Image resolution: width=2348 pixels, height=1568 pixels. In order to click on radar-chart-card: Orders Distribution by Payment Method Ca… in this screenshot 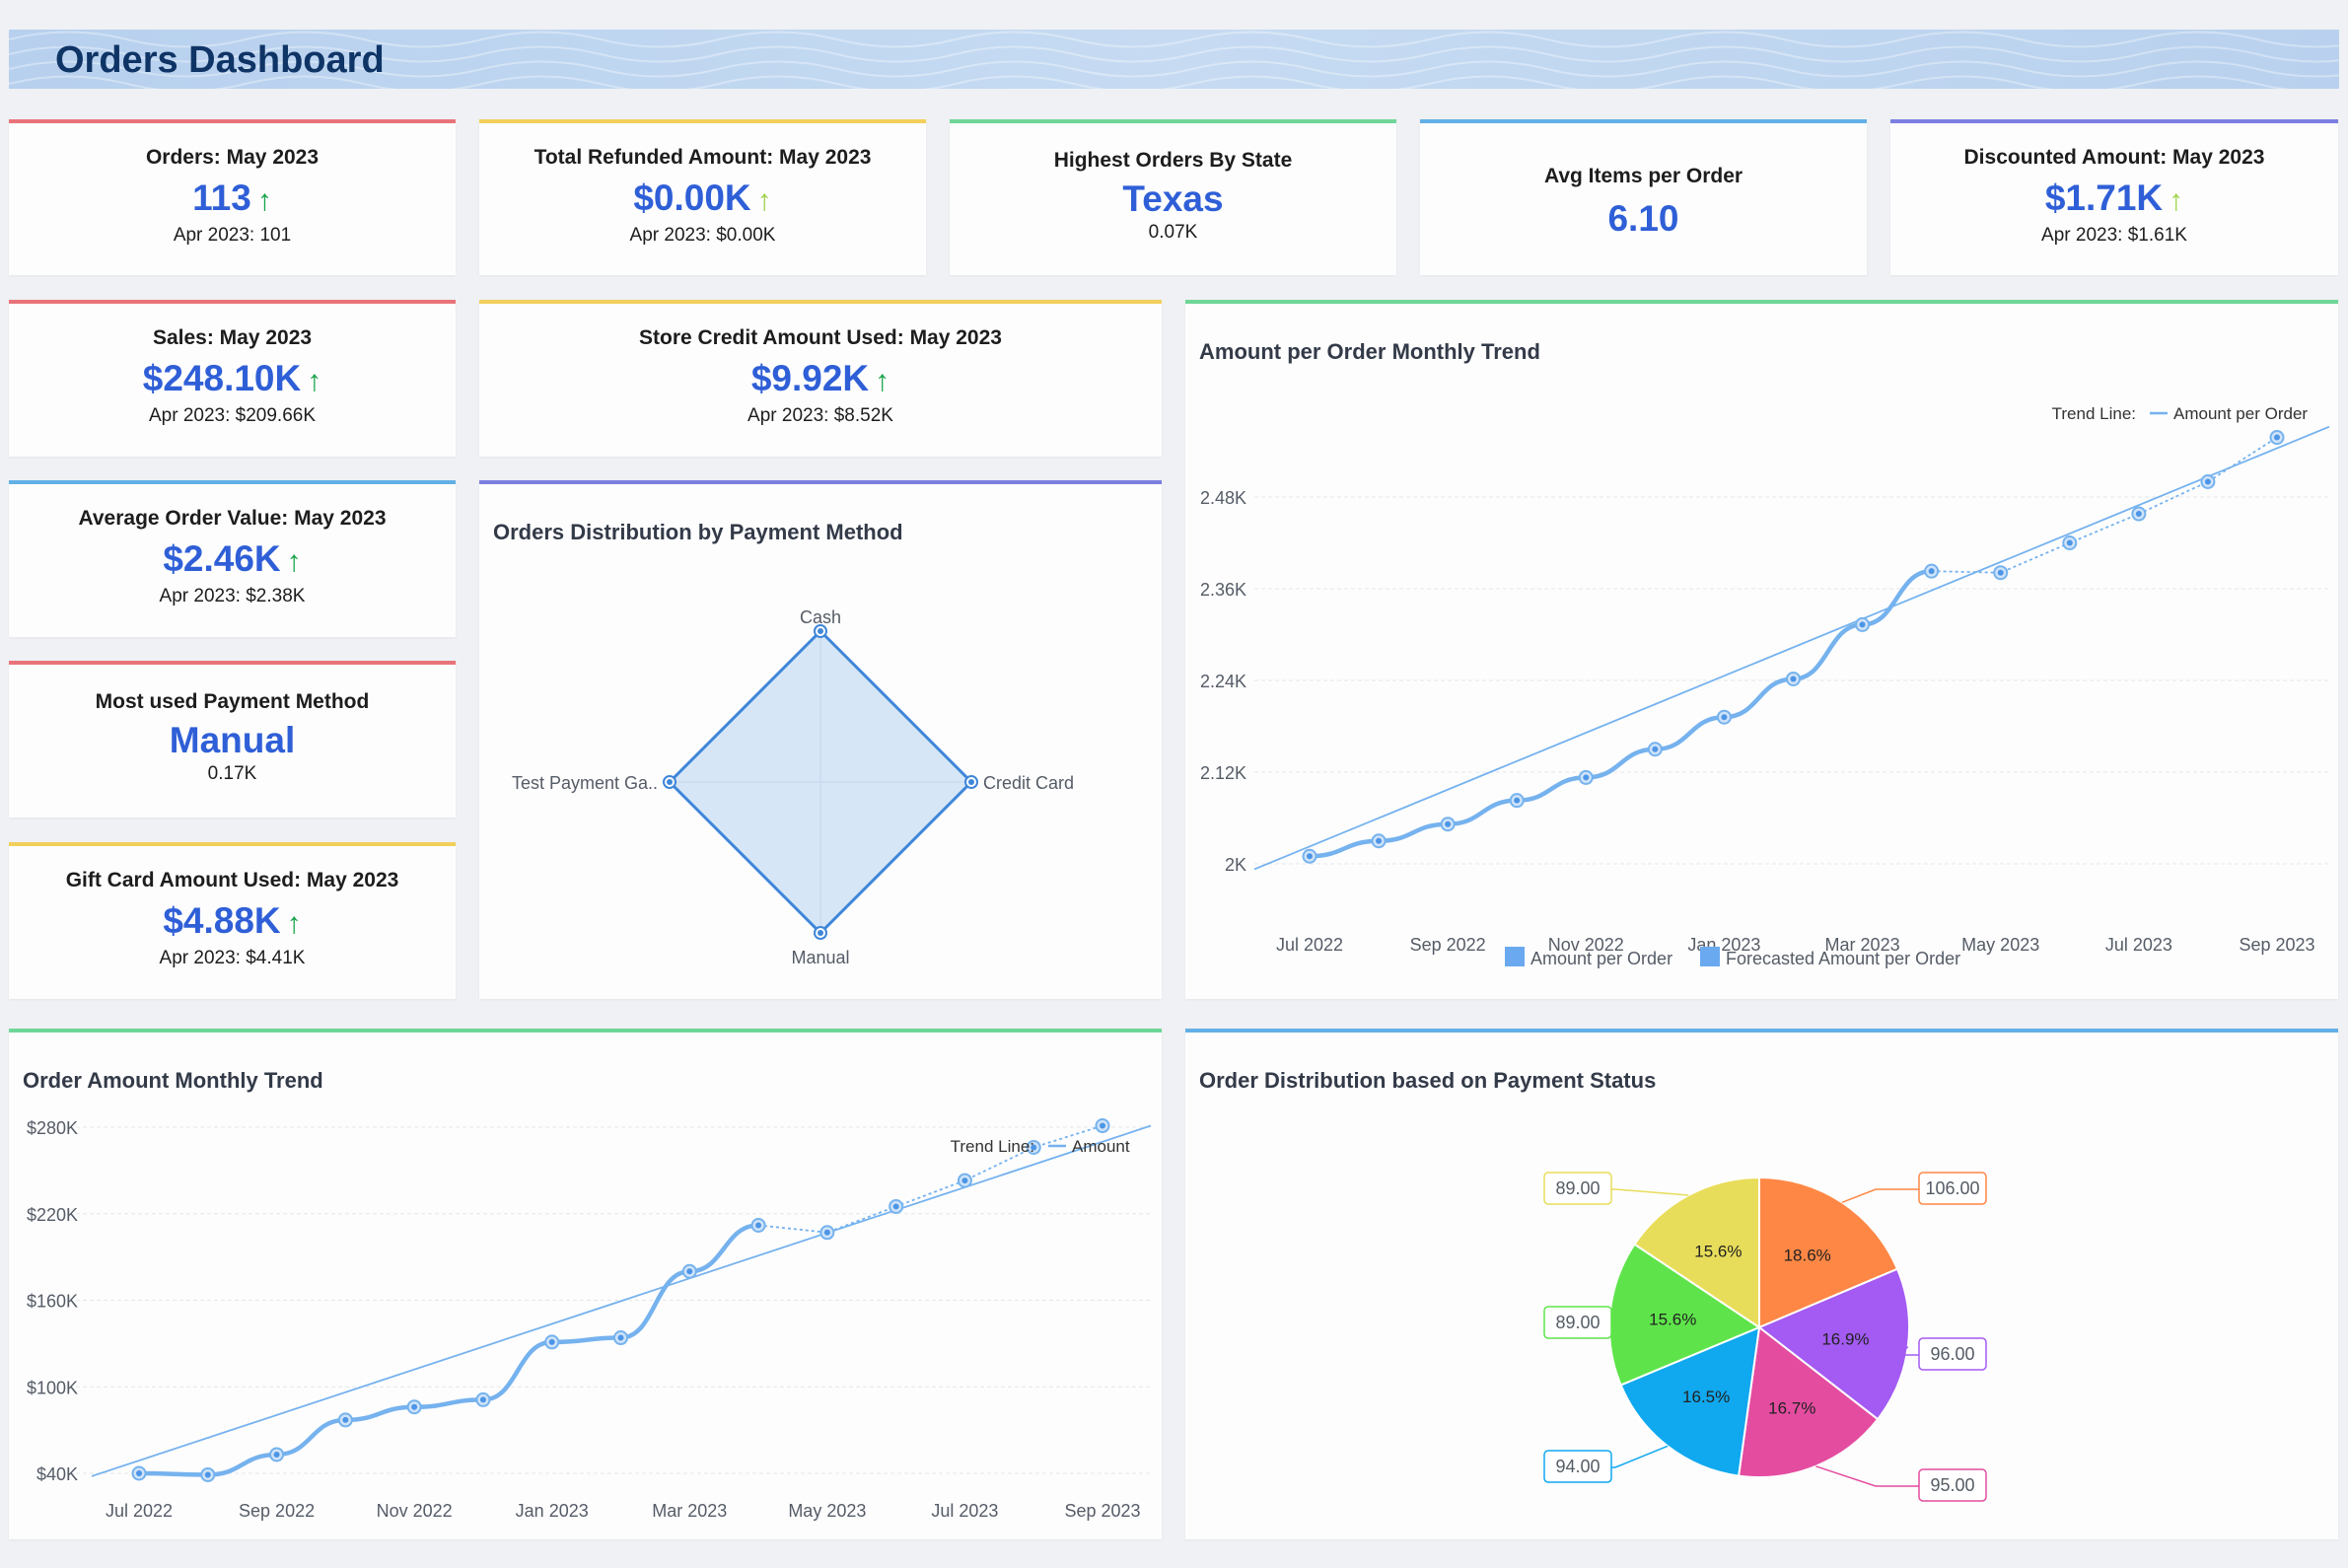, I will do `click(820, 739)`.